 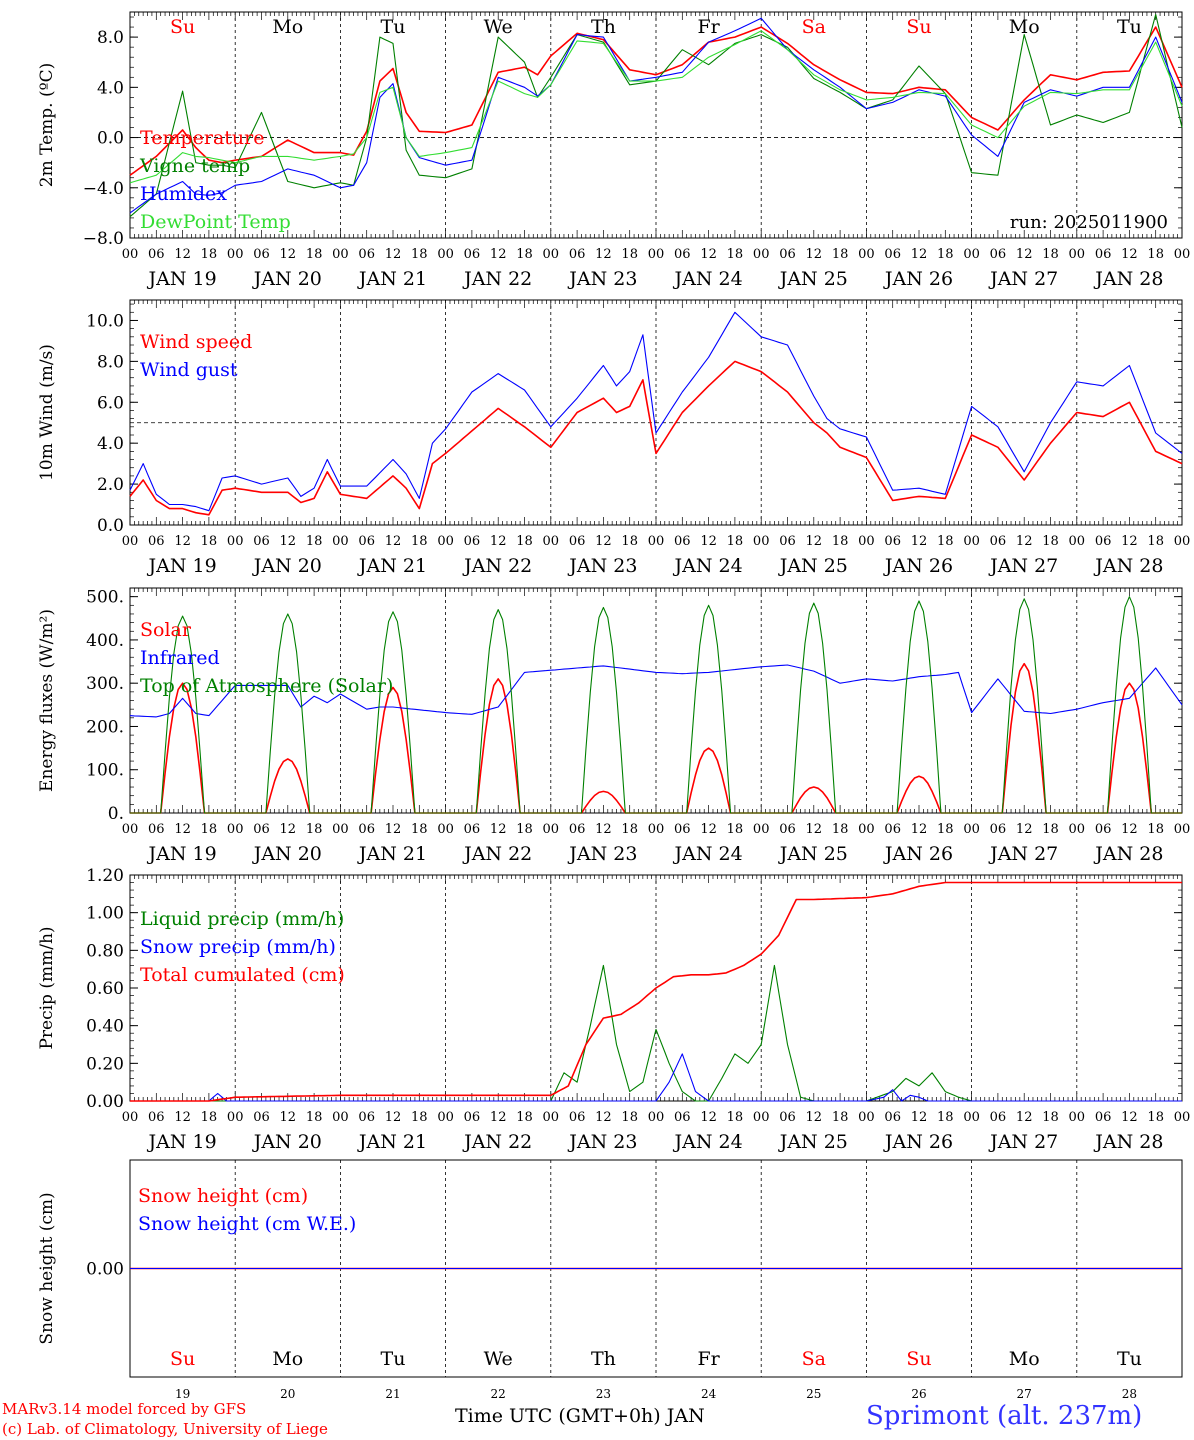 I want to click on y-axis-label: Energy fluxes (W/m²), so click(x=47, y=700).